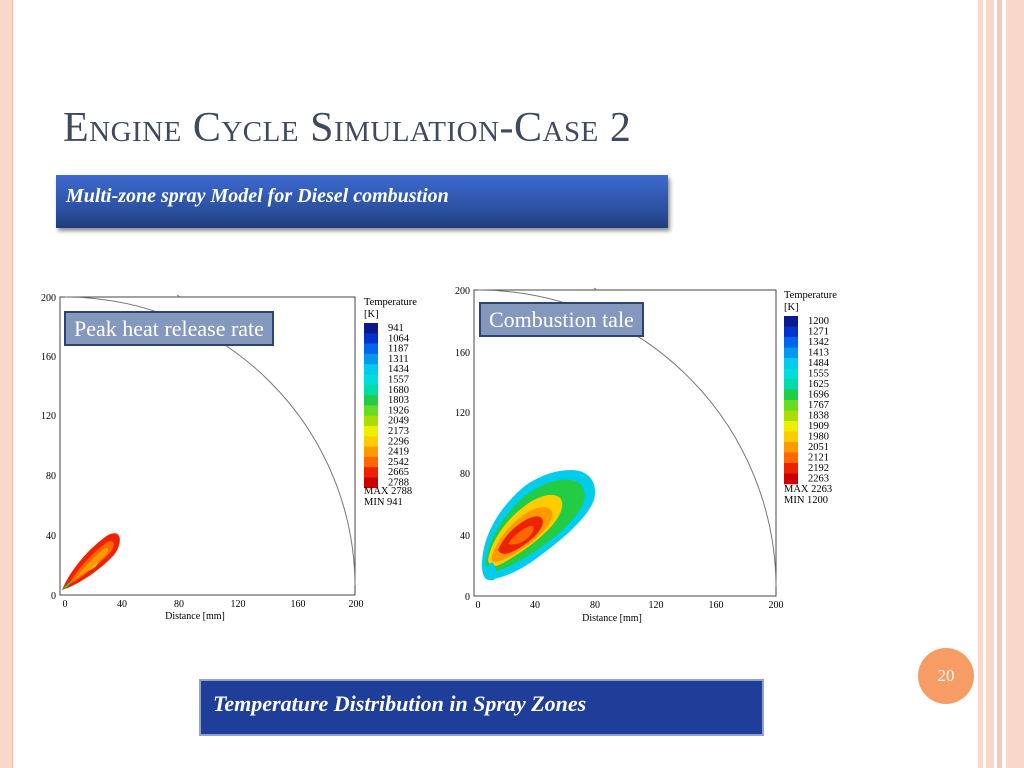  Describe the element at coordinates (400, 703) in the screenshot. I see `caption-text: Temperature Distribution in Spray Zones` at that location.